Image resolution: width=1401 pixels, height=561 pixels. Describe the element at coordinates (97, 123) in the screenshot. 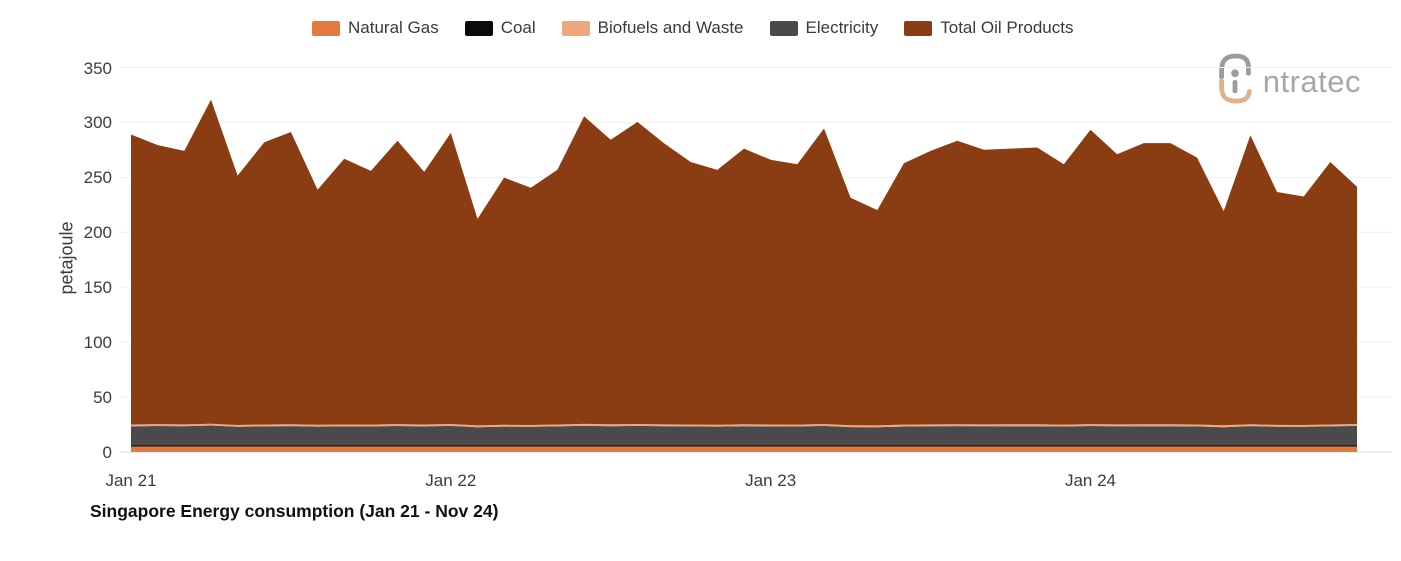

I see `y-tick-label-300: 300` at that location.